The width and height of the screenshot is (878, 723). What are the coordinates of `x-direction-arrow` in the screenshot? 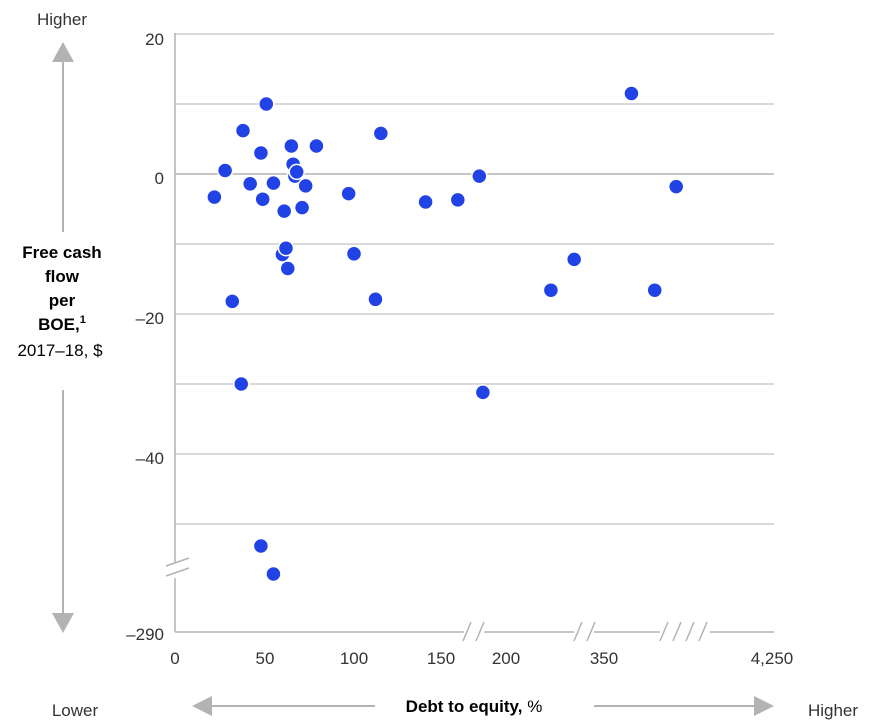 It's located at (483, 706).